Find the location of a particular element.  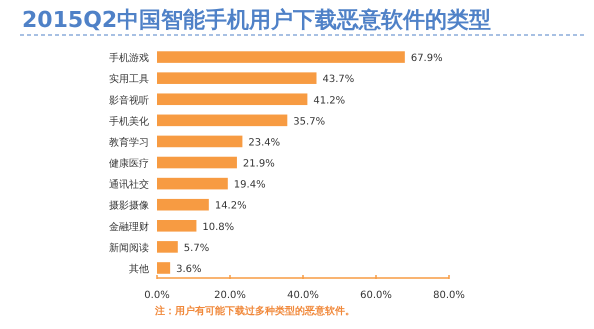

x-tick-label: 40.0% is located at coordinates (303, 295).